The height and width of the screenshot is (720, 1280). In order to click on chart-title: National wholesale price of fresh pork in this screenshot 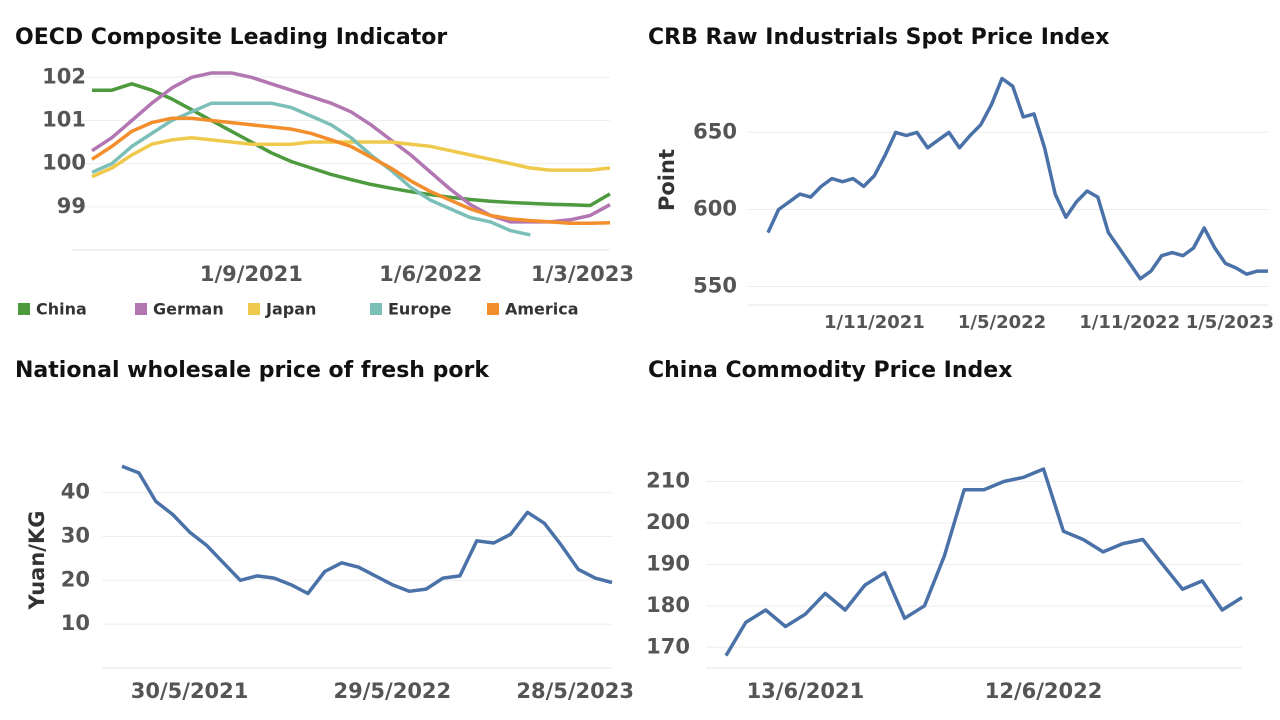, I will do `click(252, 370)`.